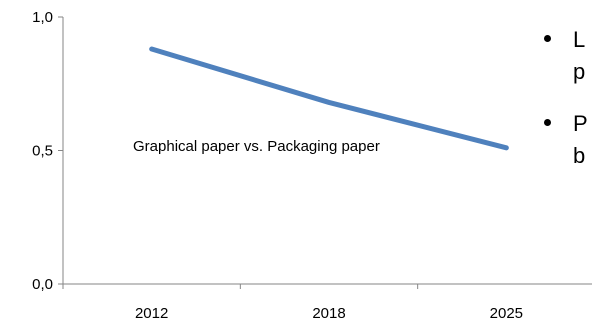 The width and height of the screenshot is (592, 327). Describe the element at coordinates (256, 146) in the screenshot. I see `chart-annotation: Graphical paper vs. Packaging paper` at that location.